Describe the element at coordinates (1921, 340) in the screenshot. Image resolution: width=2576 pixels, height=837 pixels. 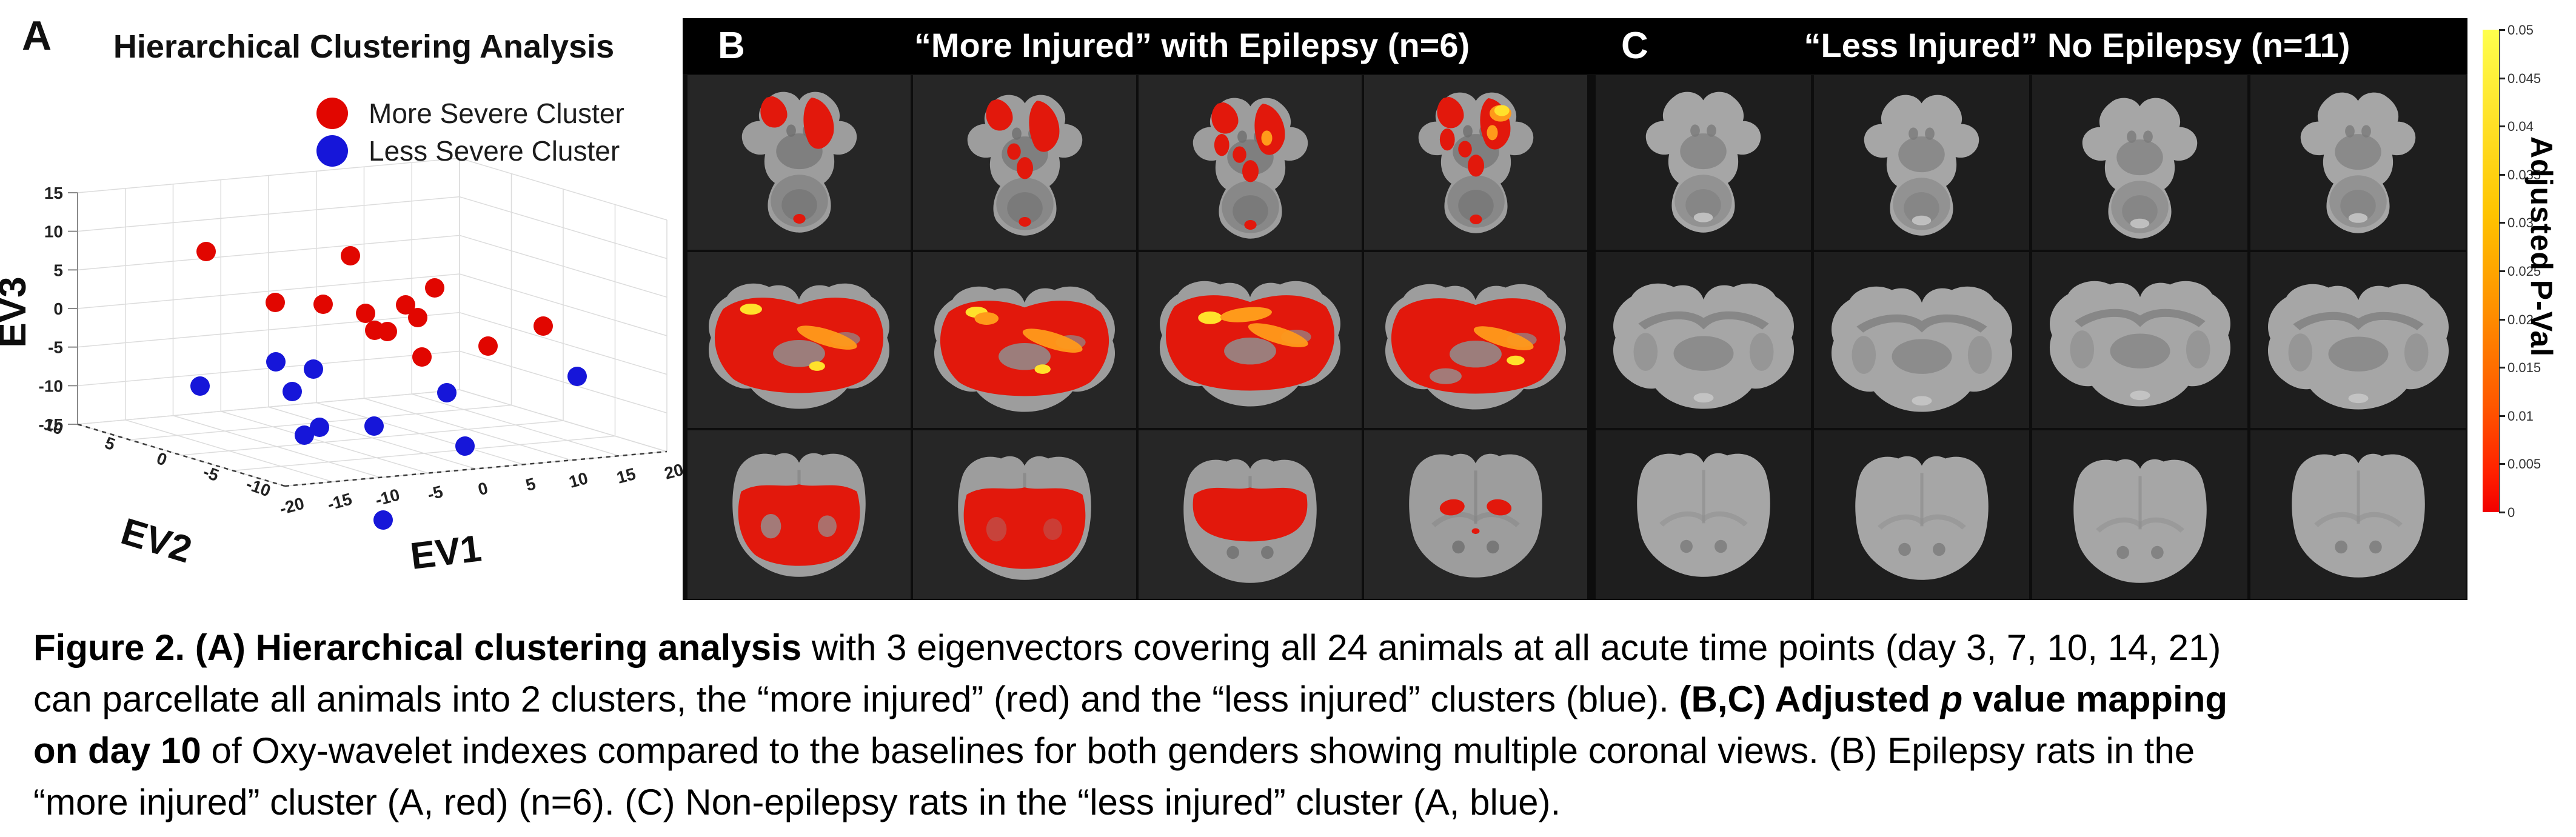
I see `c-brain-slice-r2c2` at that location.